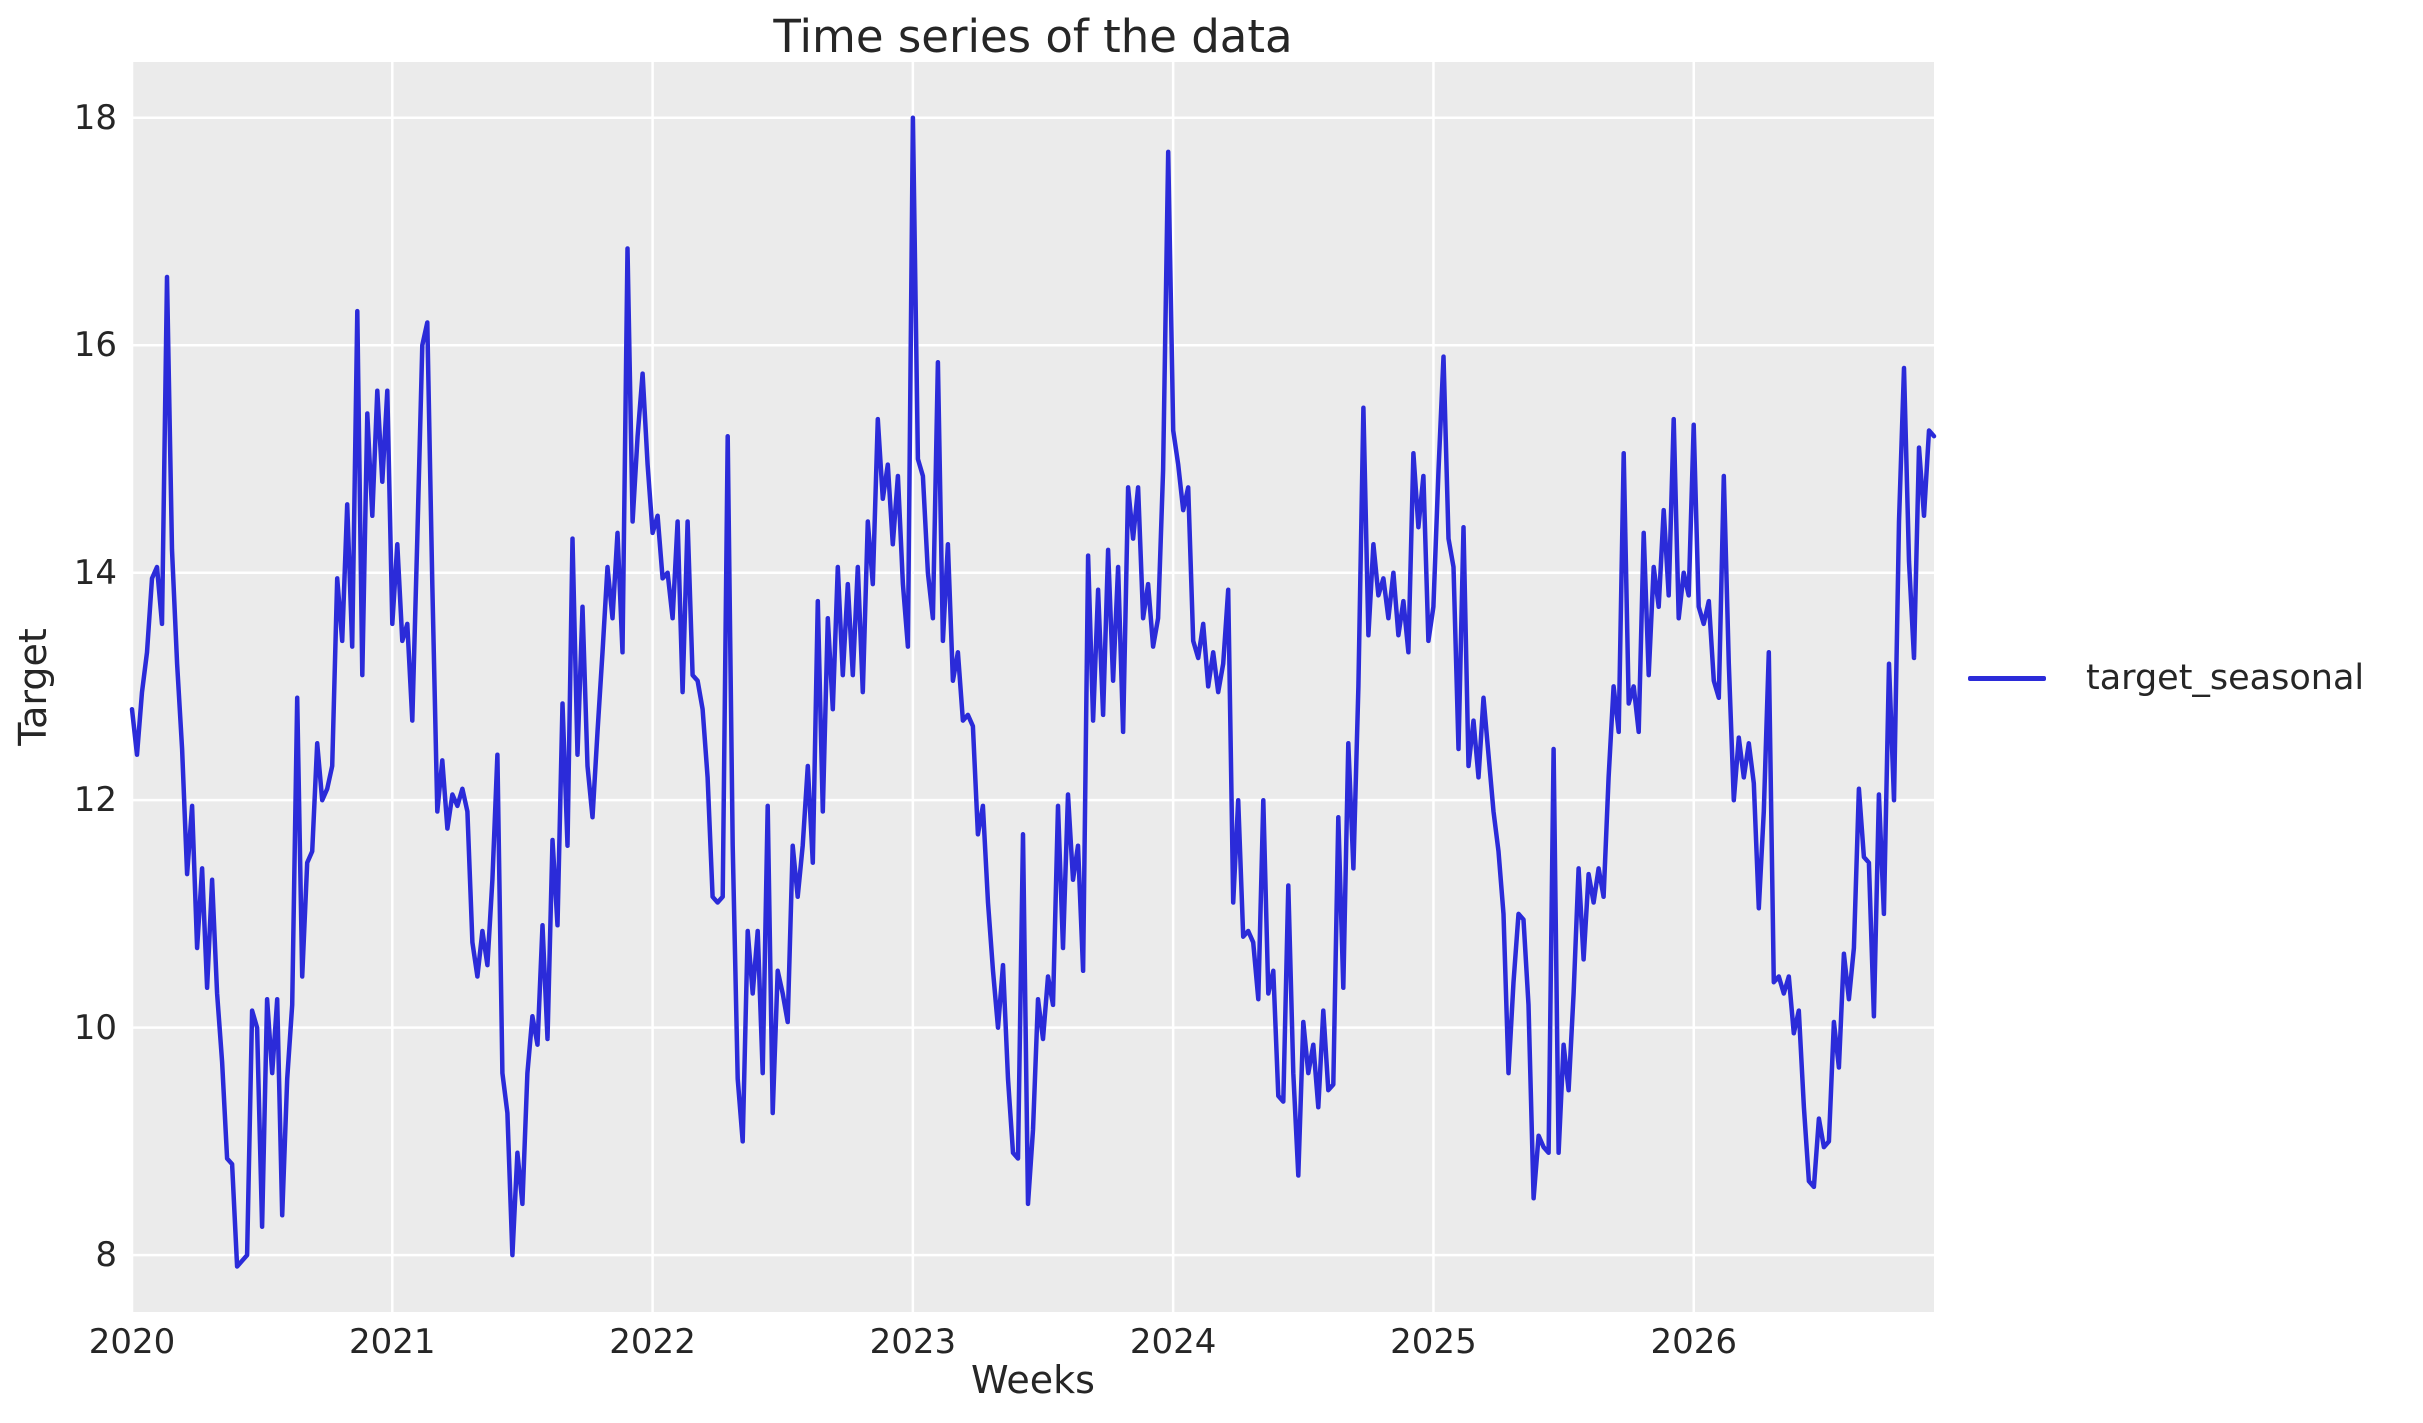  Describe the element at coordinates (392, 1342) in the screenshot. I see `x-tick-label: 2021` at that location.